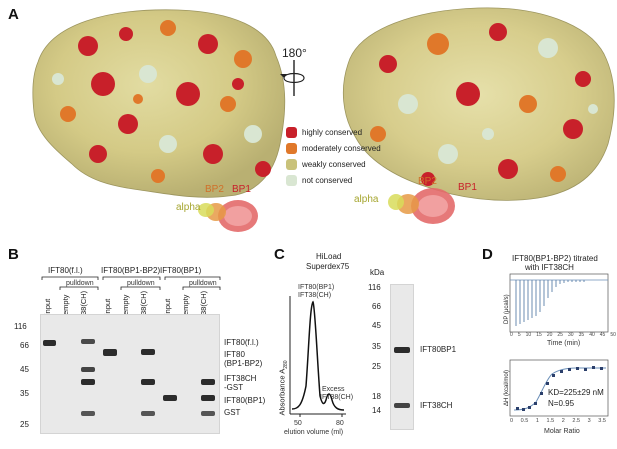 Image resolution: width=617 pixels, height=449 pixels. I want to click on sec-peak-label-2: IFT38(CH), so click(315, 295).